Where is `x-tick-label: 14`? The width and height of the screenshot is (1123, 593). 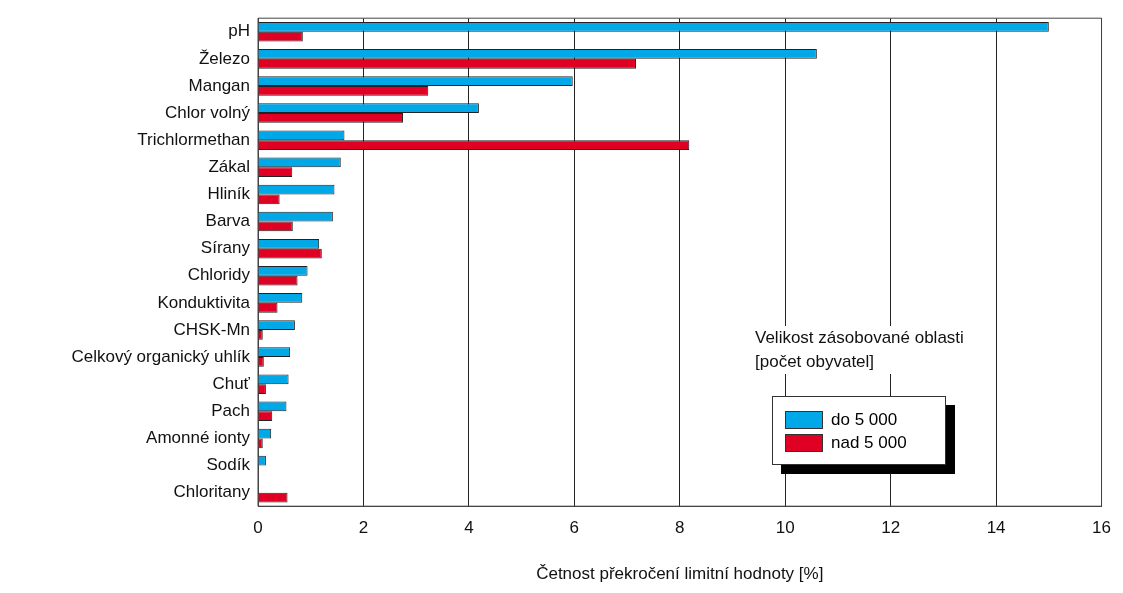 x-tick-label: 14 is located at coordinates (996, 528).